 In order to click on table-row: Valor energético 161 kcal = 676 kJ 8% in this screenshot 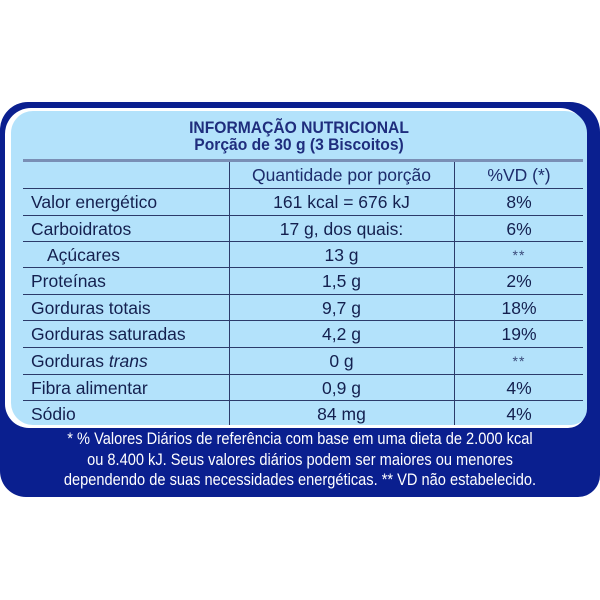, I will do `click(303, 202)`.